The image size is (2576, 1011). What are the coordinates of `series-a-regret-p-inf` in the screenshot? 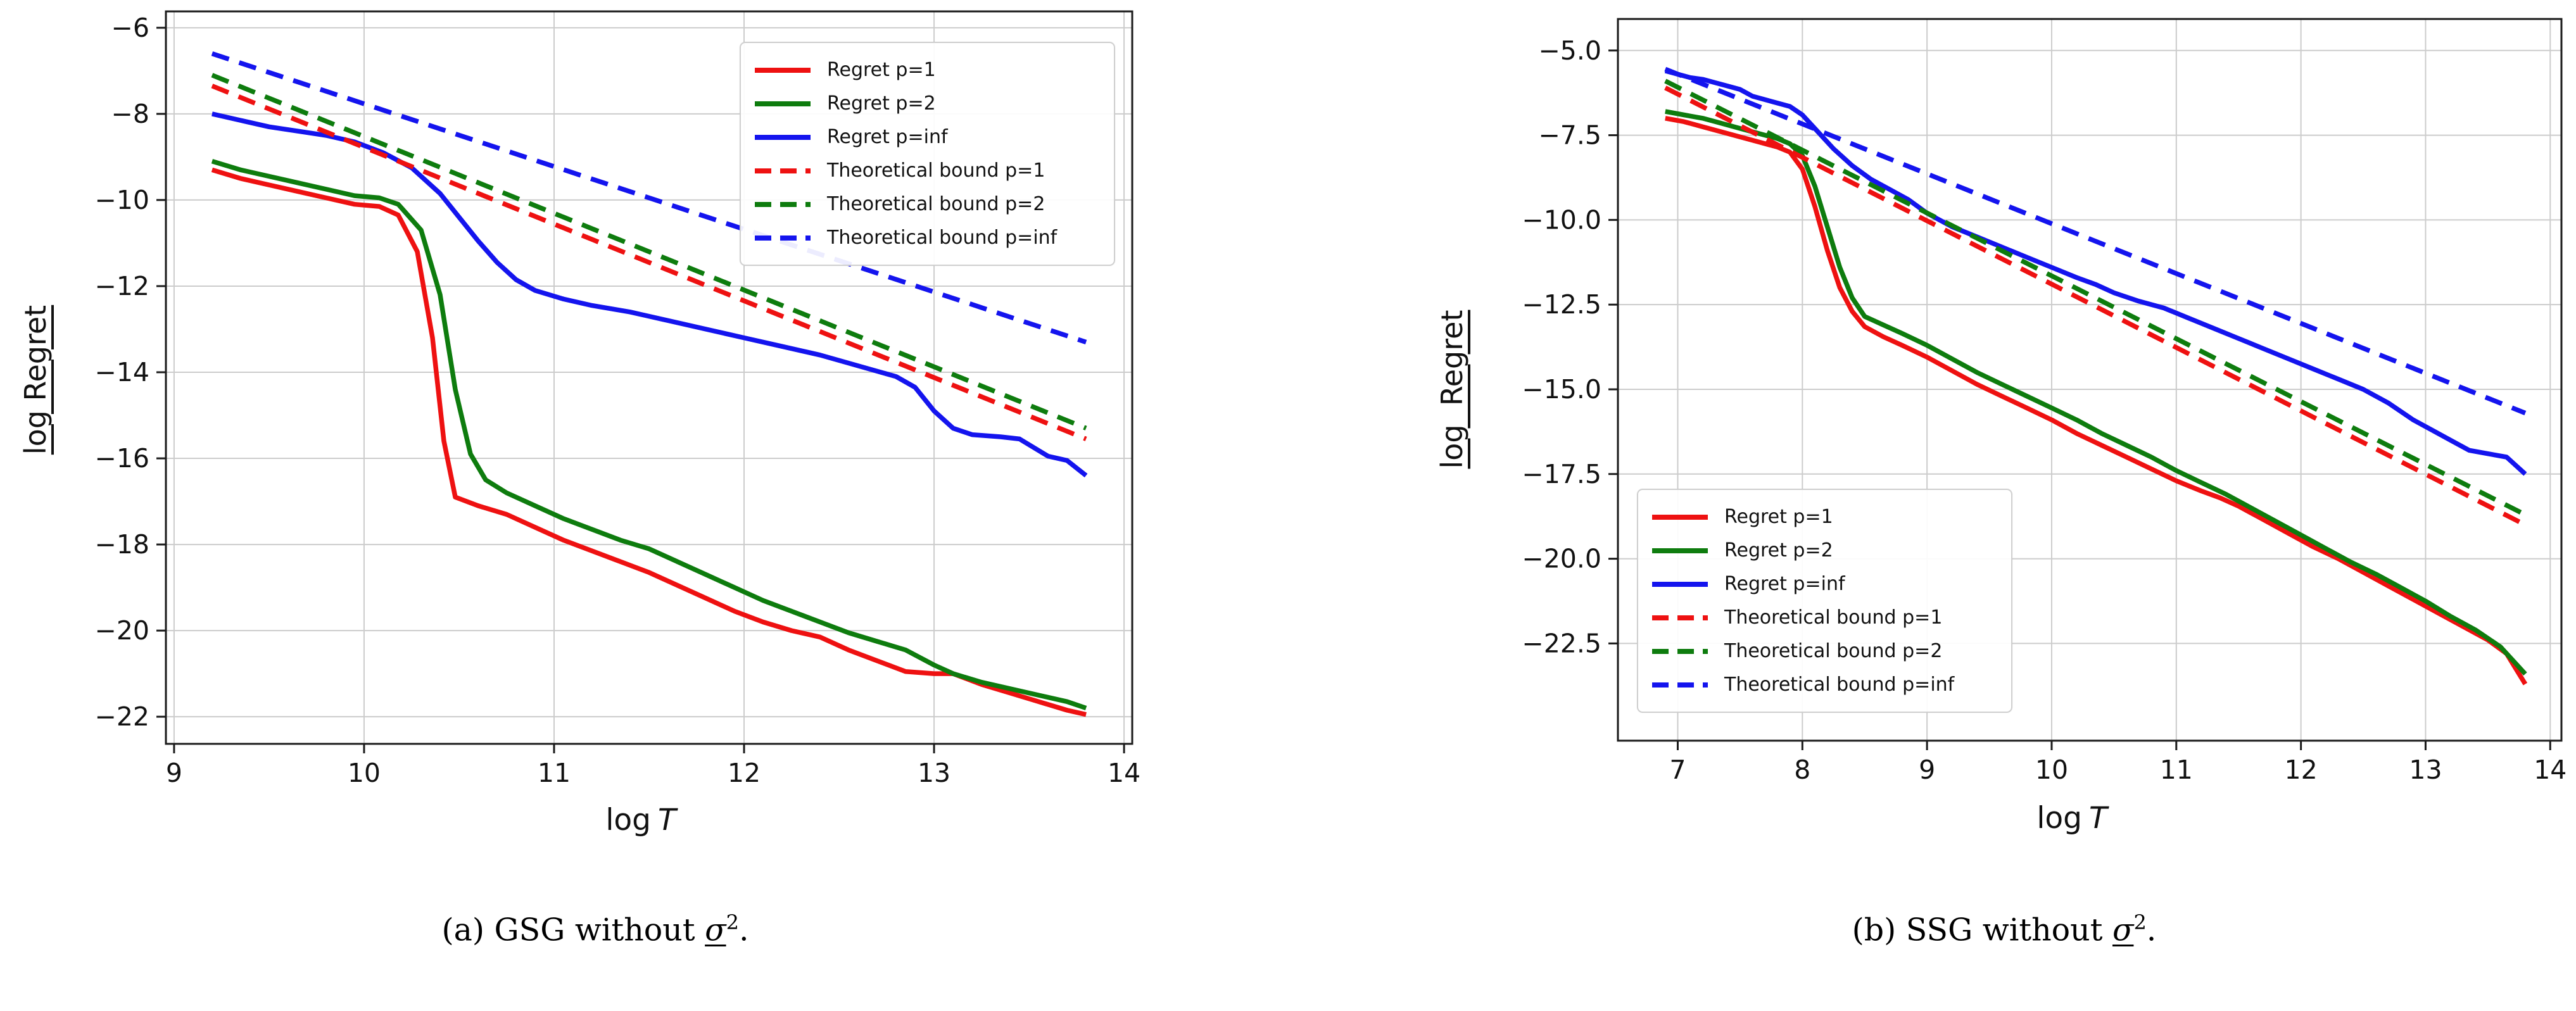 It's located at (650, 294).